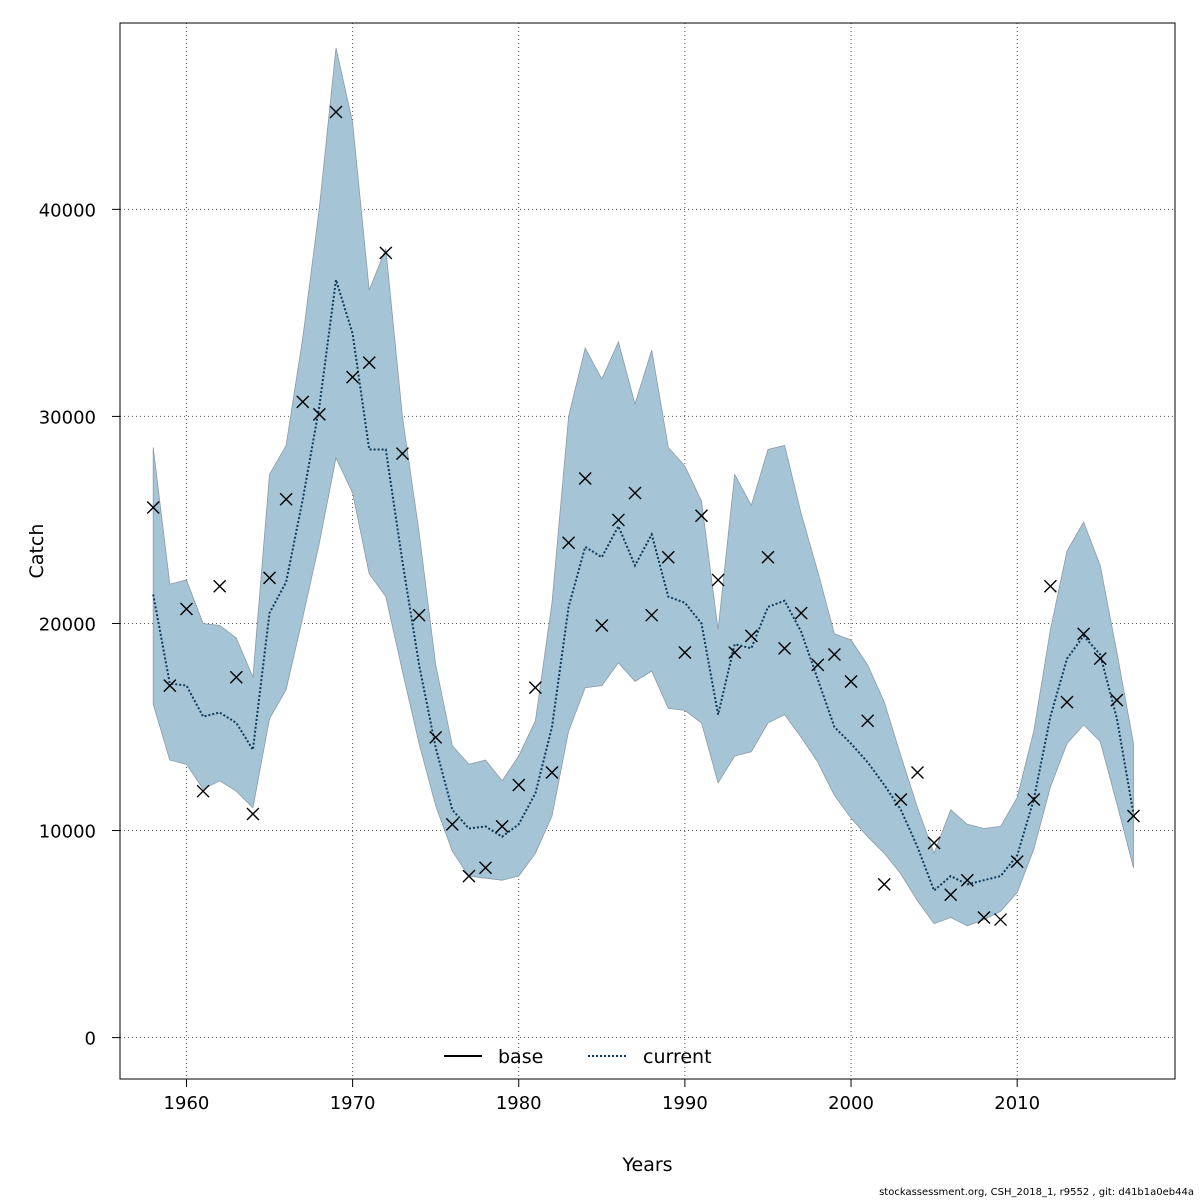 The width and height of the screenshot is (1200, 1200). Describe the element at coordinates (578, 1057) in the screenshot. I see `legend: base current` at that location.